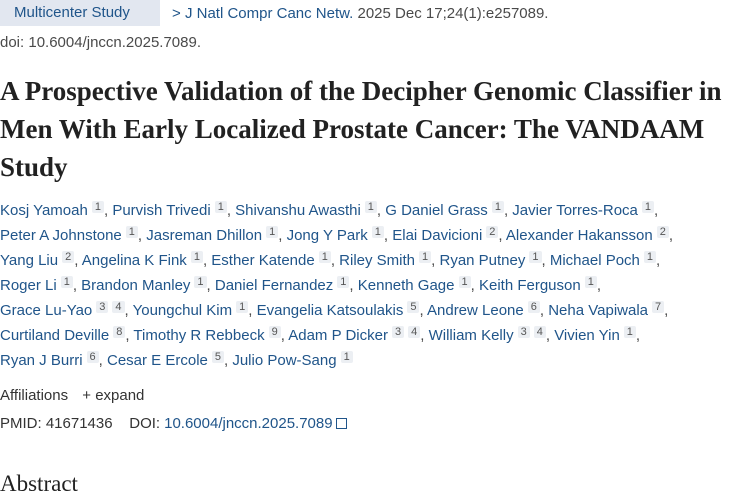 This screenshot has width=750, height=500. I want to click on author-link: Elai Davicioni, so click(437, 235).